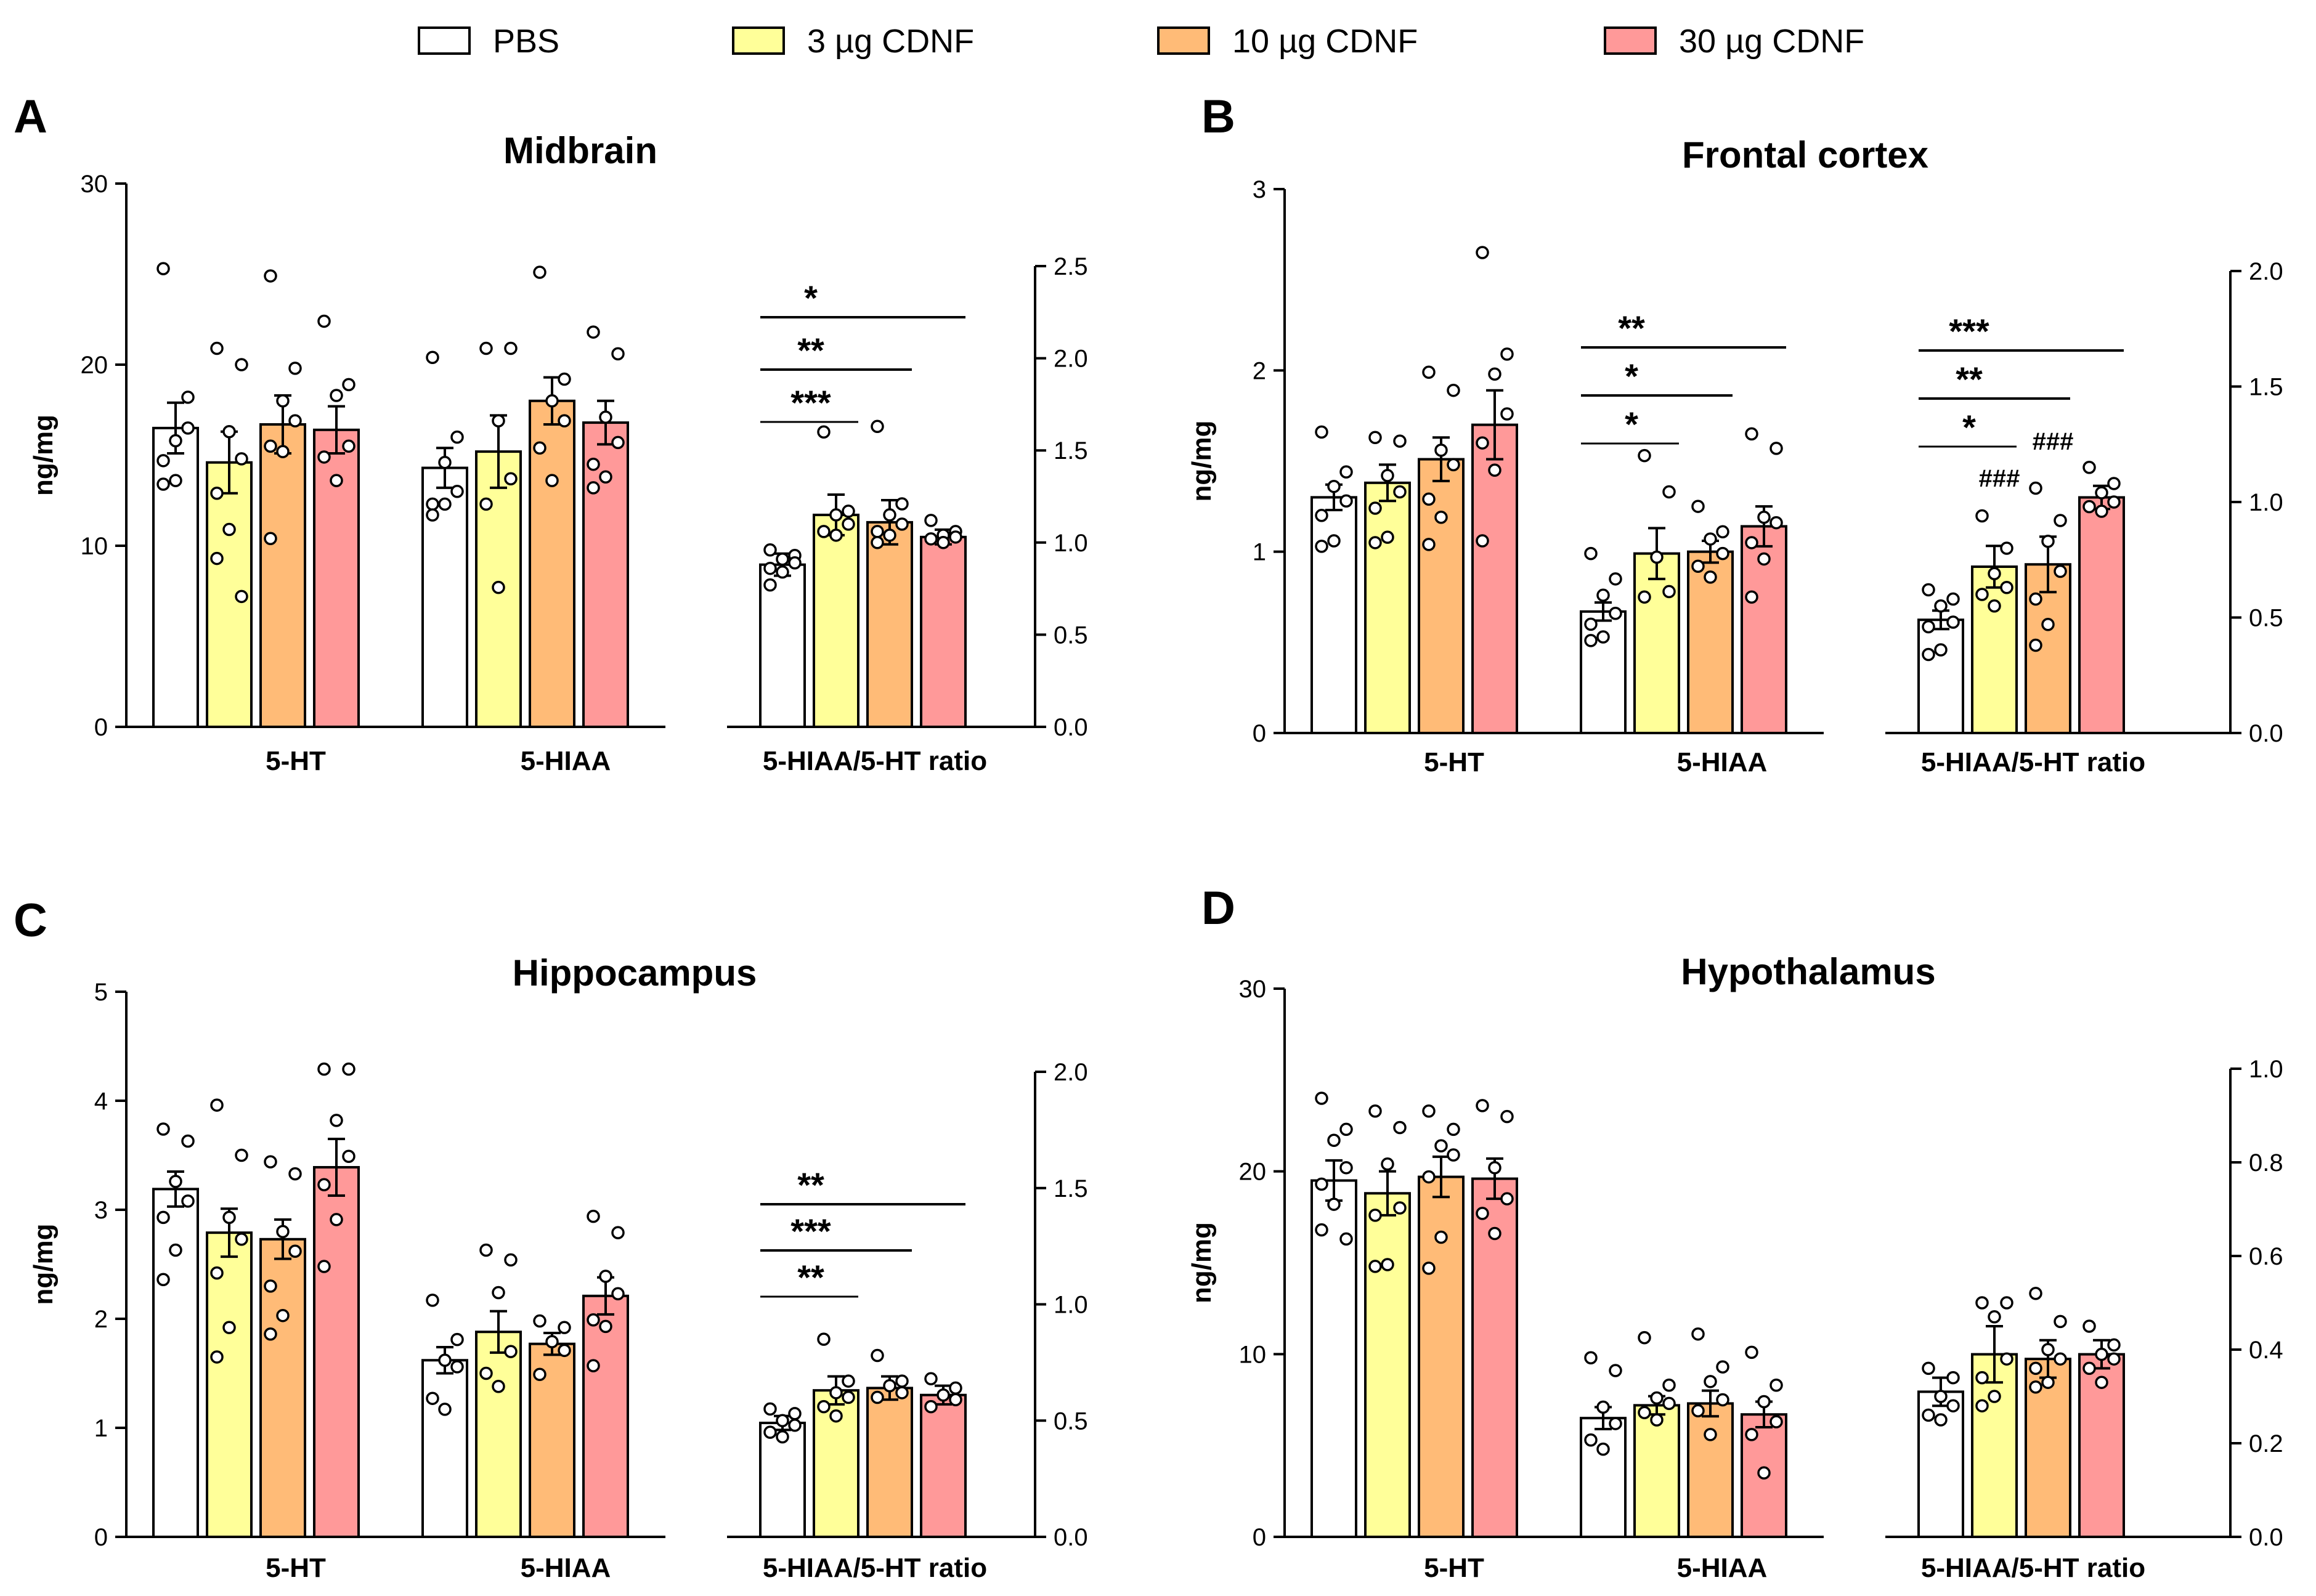 The width and height of the screenshot is (2316, 1596). What do you see at coordinates (810, 402) in the screenshot?
I see `significance-label: ***` at bounding box center [810, 402].